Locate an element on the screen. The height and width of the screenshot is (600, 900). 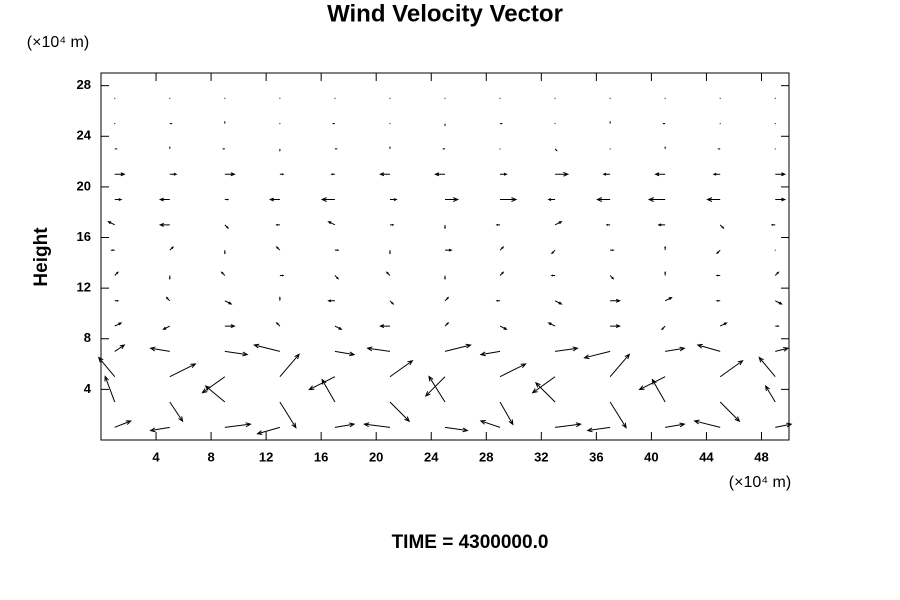
footer: TIME = 4300000.0 is located at coordinates (470, 542).